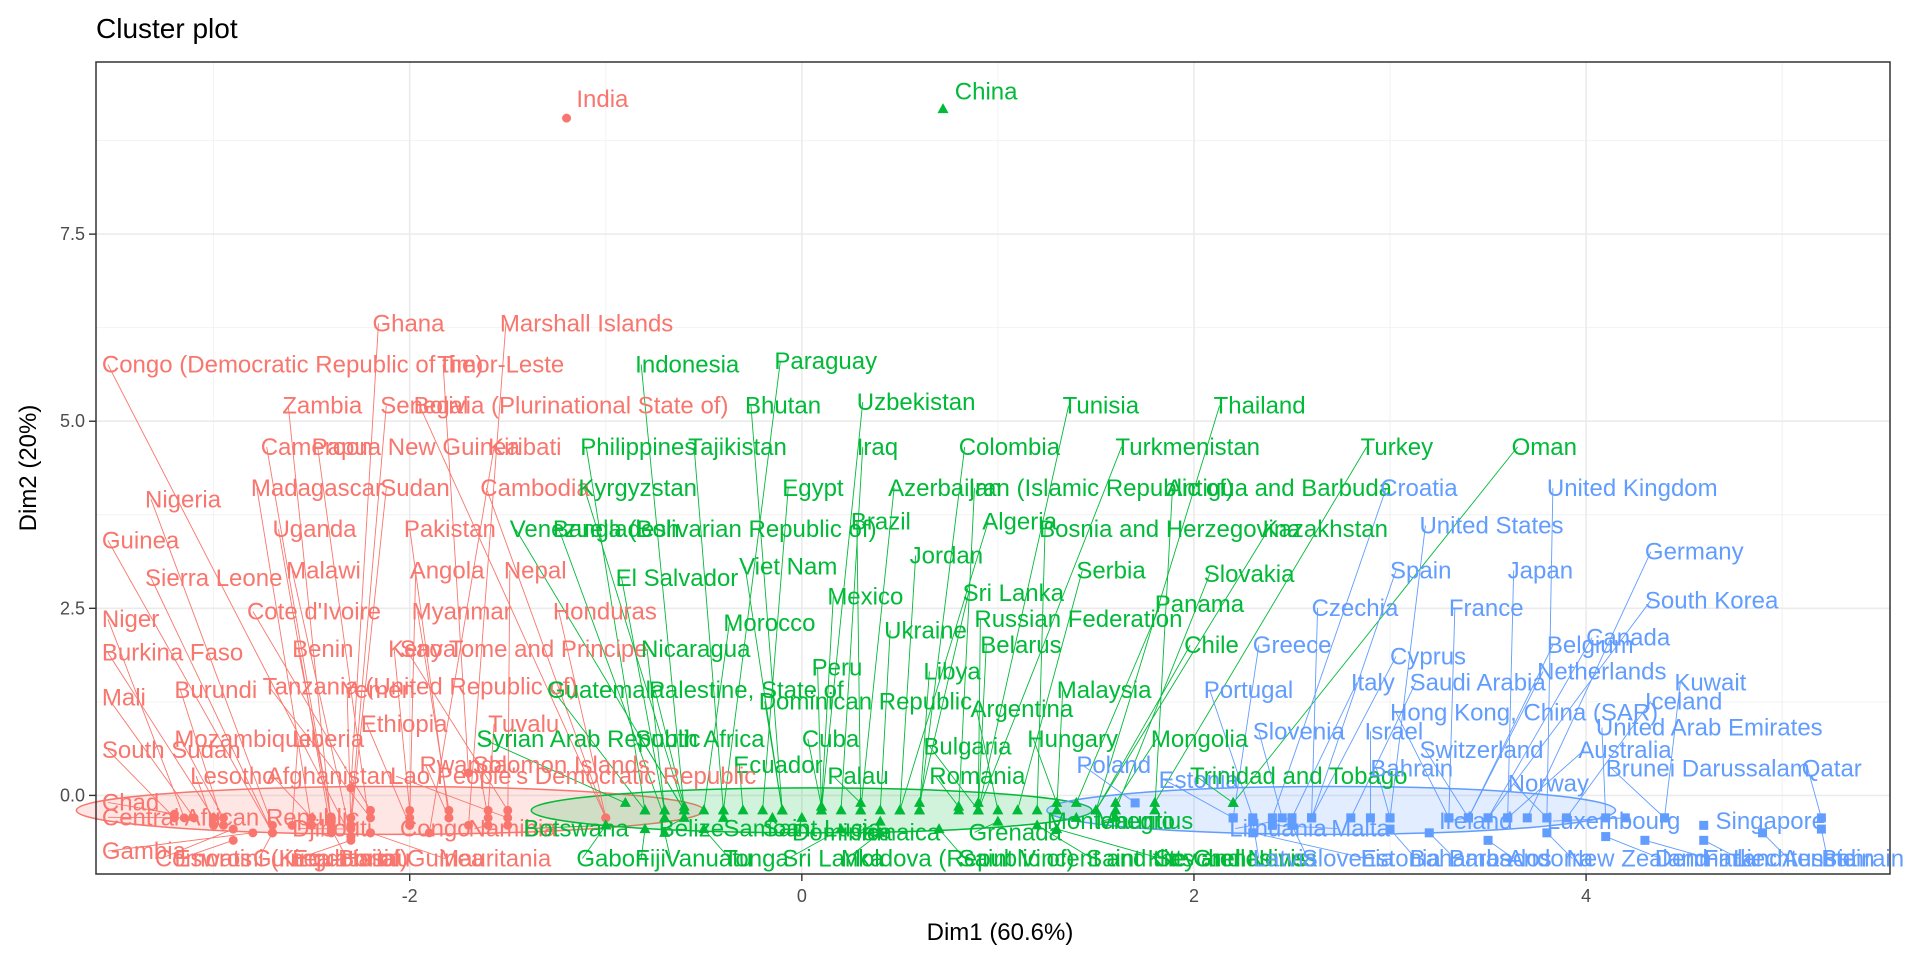 This screenshot has width=1920, height=960. I want to click on point-label: Senegal, so click(424, 406).